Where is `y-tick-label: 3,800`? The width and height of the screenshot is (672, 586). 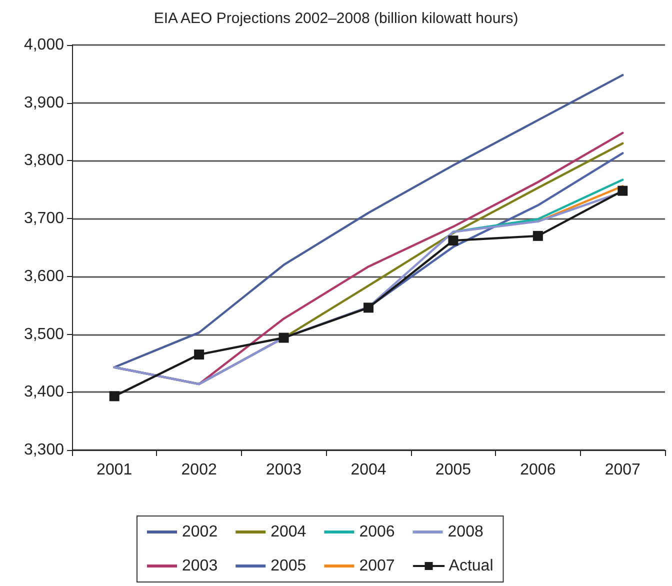 y-tick-label: 3,800 is located at coordinates (44, 161).